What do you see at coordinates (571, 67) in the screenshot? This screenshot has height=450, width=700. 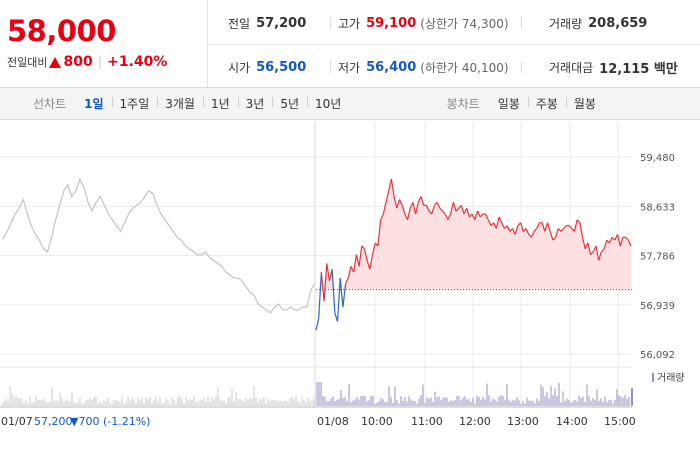 I see `stat-label: 거래대금` at bounding box center [571, 67].